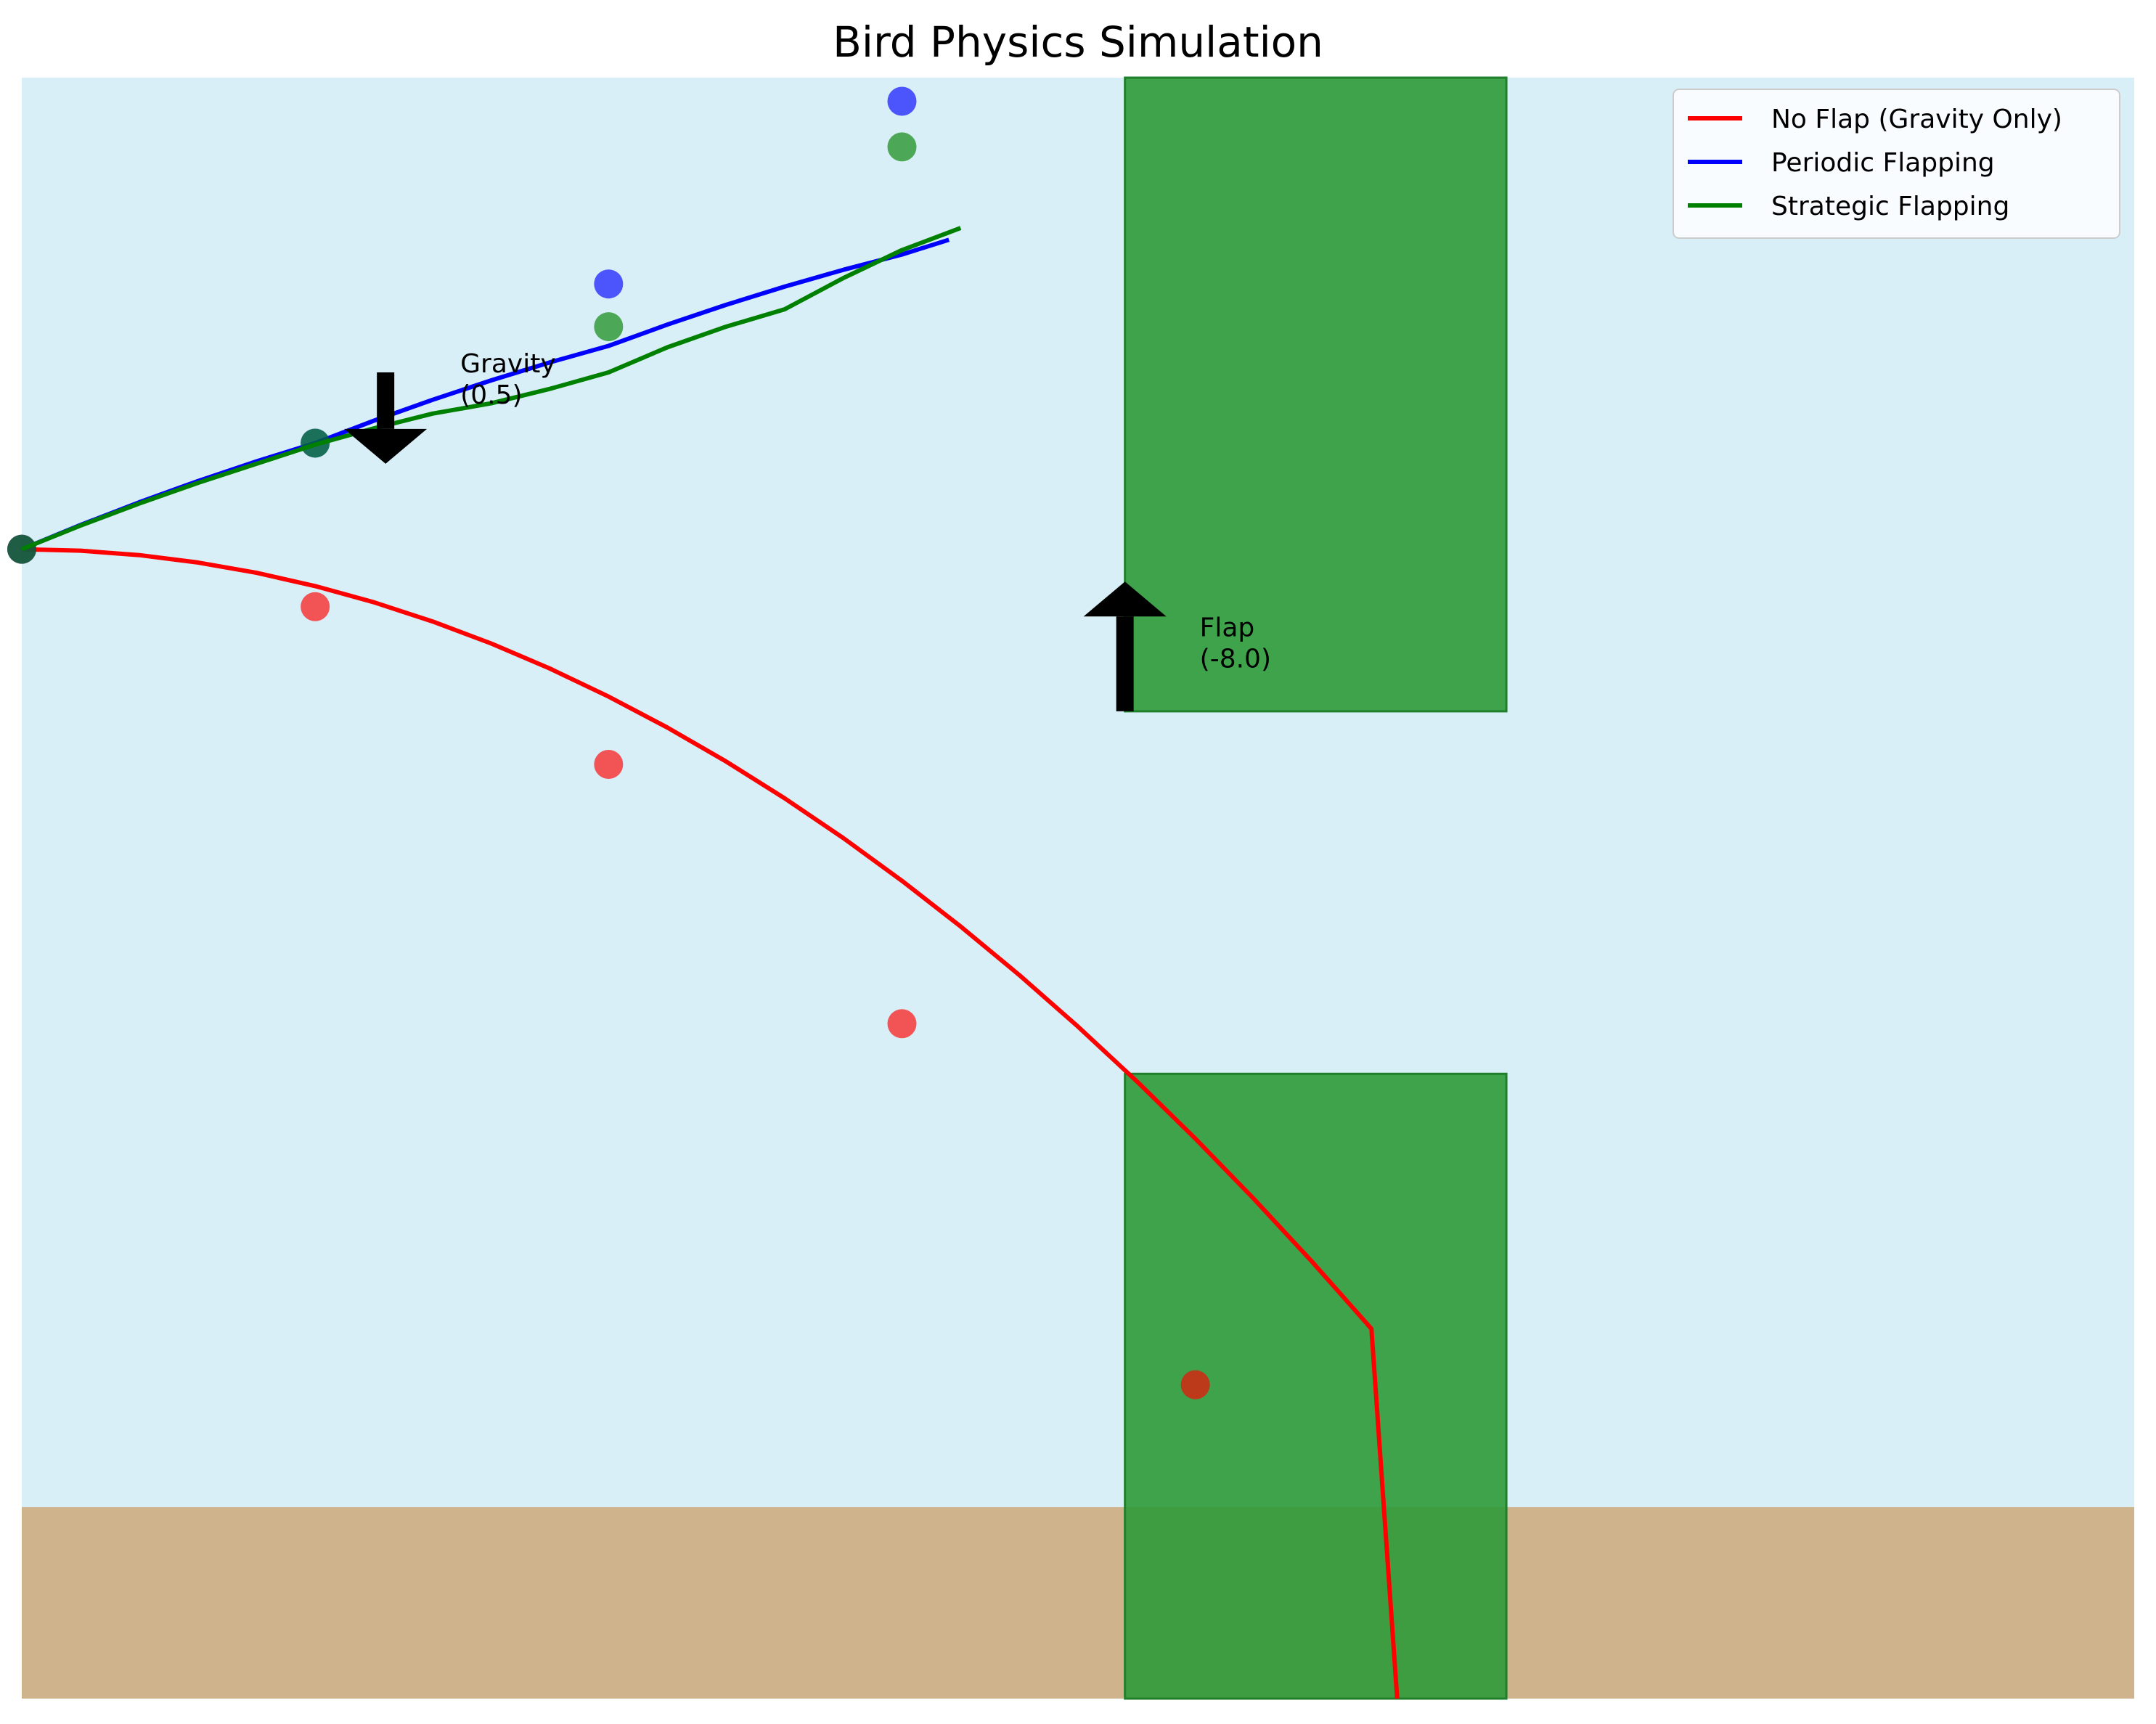 The image size is (2156, 1724). What do you see at coordinates (508, 364) in the screenshot?
I see `annotation-label-0: Gravity` at bounding box center [508, 364].